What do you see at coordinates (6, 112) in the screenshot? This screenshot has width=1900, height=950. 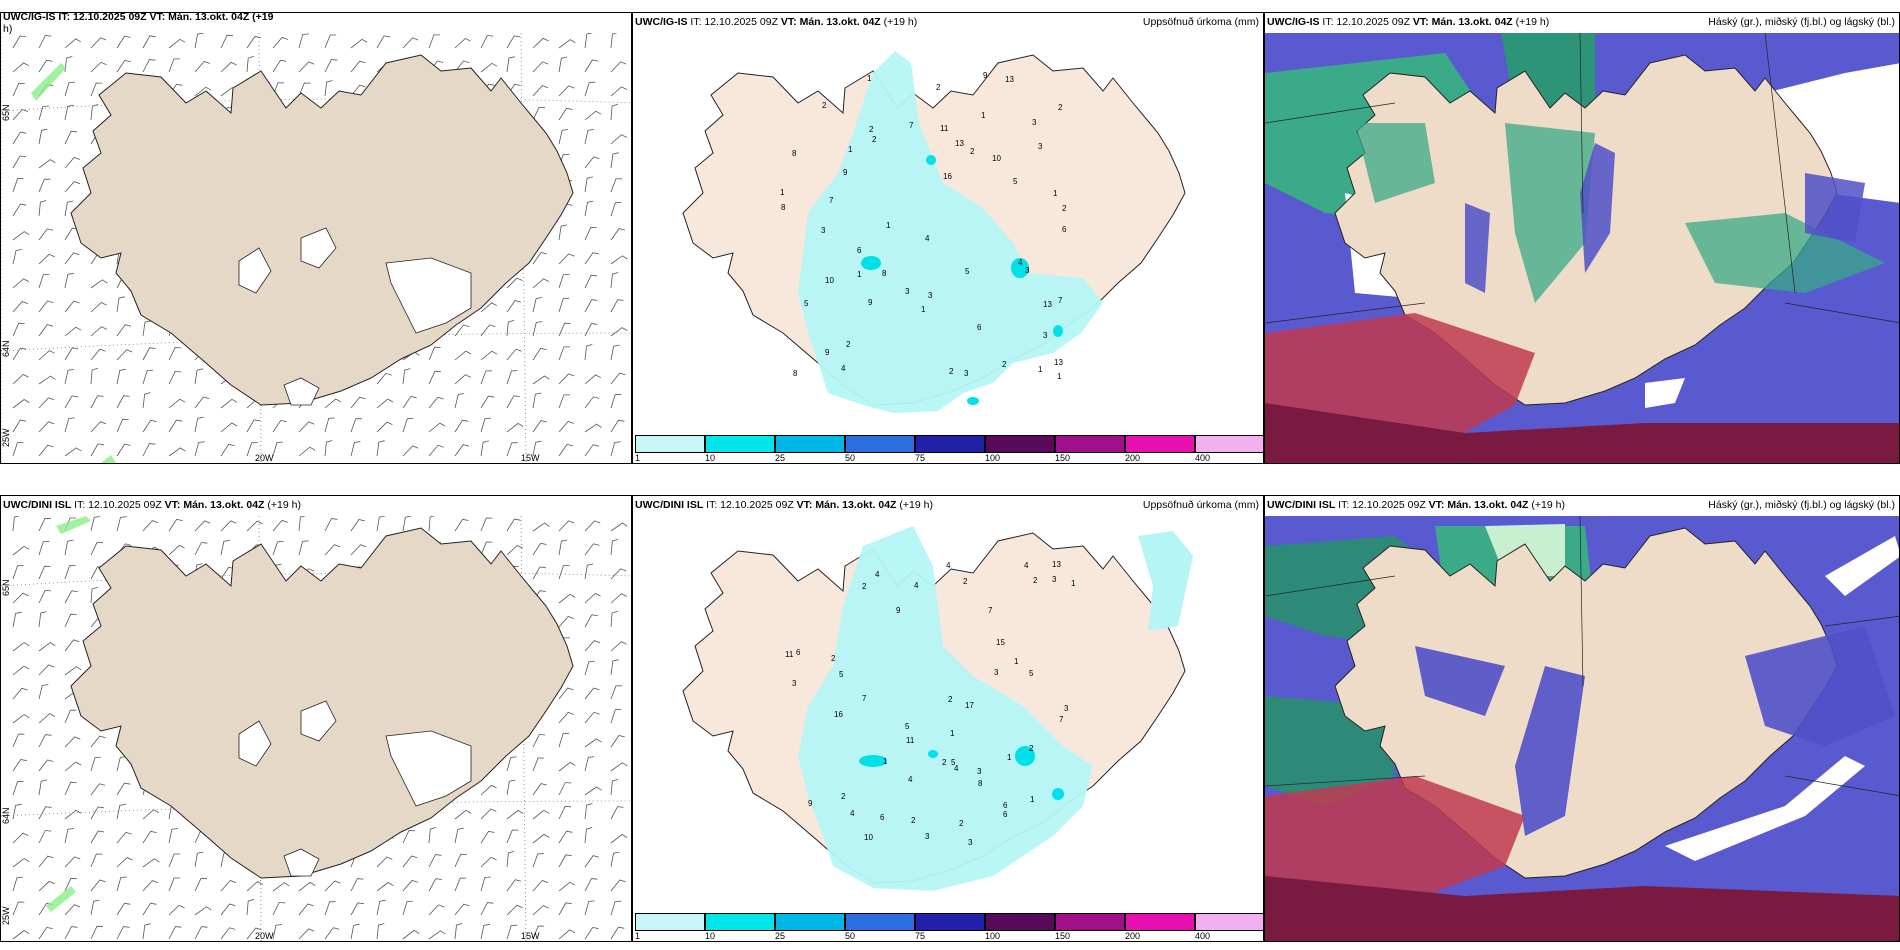 I see `lat-label-65: 65N` at bounding box center [6, 112].